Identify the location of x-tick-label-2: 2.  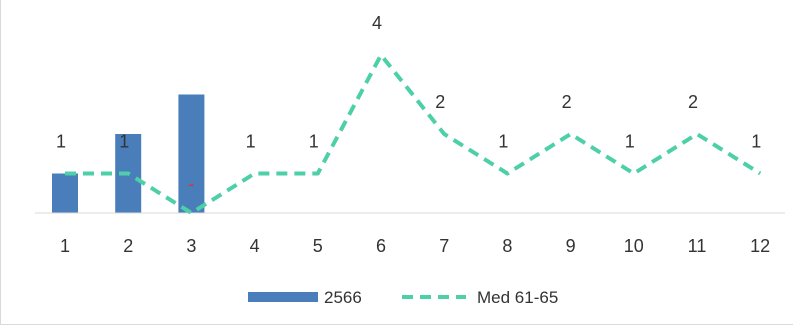
(128, 246).